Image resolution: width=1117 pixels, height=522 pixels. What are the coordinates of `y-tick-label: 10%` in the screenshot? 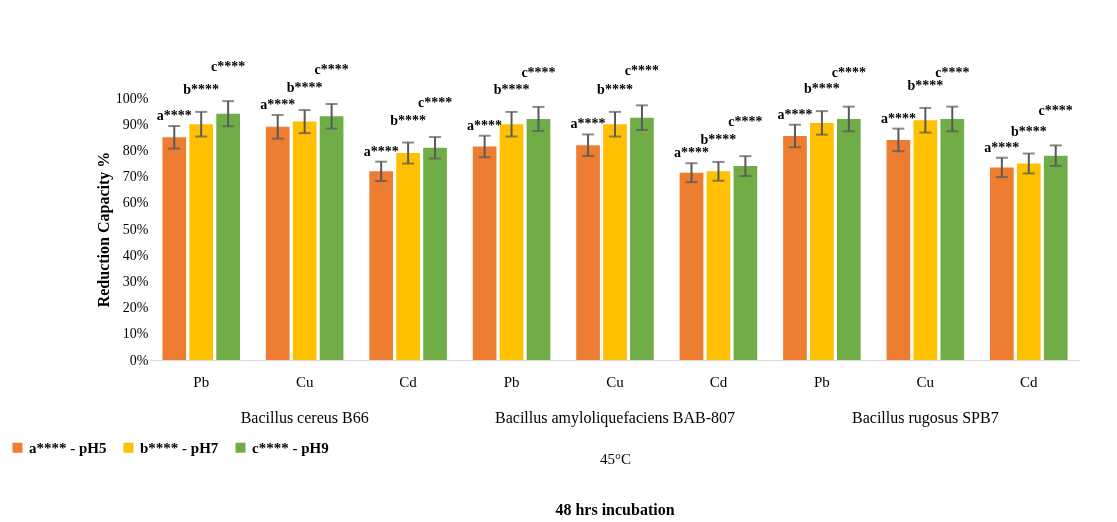 It's located at (135, 334).